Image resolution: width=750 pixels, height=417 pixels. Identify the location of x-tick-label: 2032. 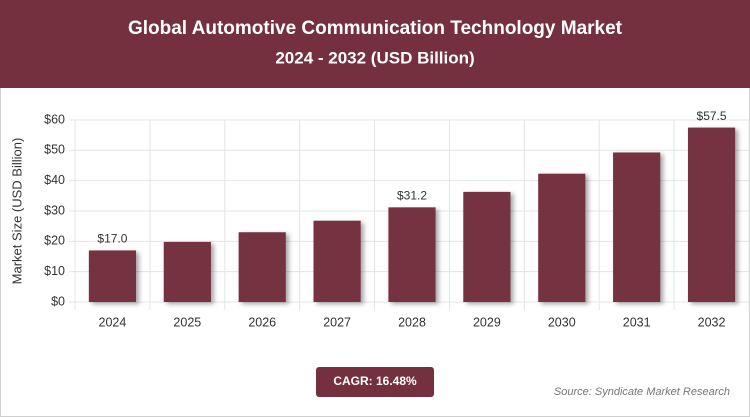
(712, 322).